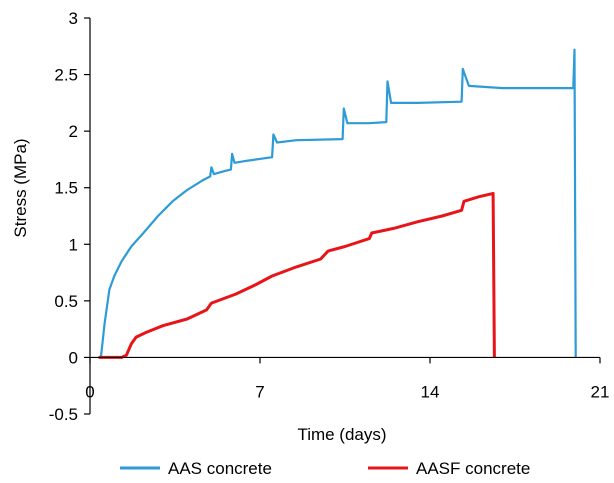 The width and height of the screenshot is (614, 483). What do you see at coordinates (89, 391) in the screenshot?
I see `x-tick-label: 0` at bounding box center [89, 391].